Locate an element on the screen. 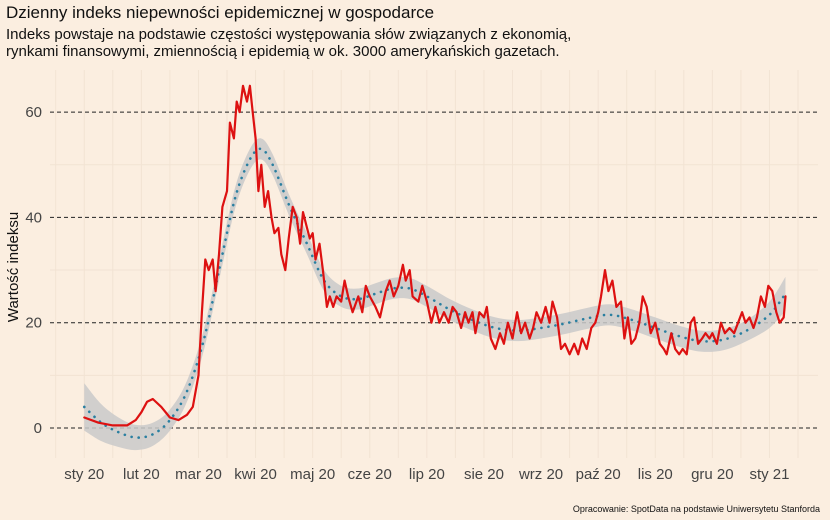 This screenshot has height=520, width=830. y-axis-title: Wartość indeksu is located at coordinates (13, 267).